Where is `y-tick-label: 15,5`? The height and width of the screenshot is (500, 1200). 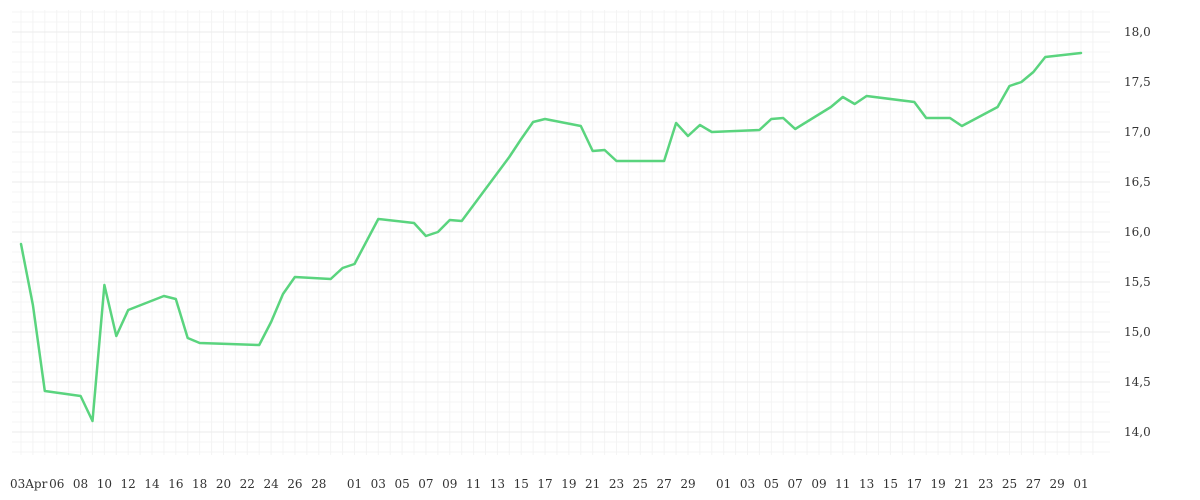
y-tick-label: 15,5 is located at coordinates (1137, 282).